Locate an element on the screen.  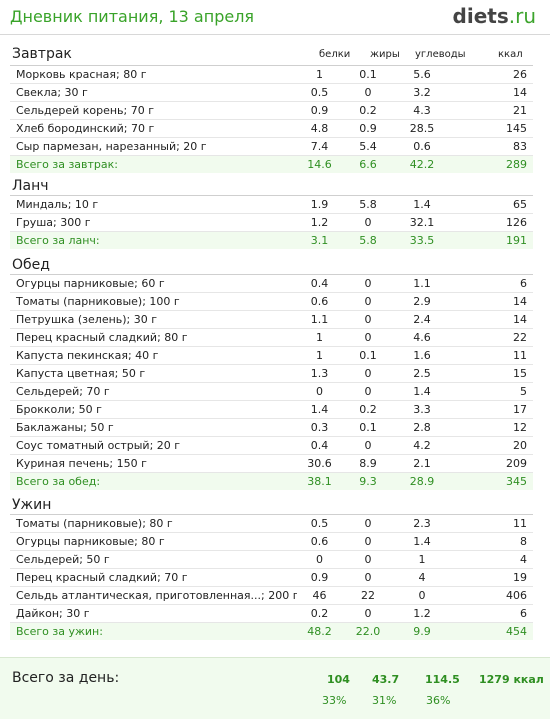
food-row: Морковь красная; 80 г 1 0.1 5.6 26 is located at coordinates (271, 74).